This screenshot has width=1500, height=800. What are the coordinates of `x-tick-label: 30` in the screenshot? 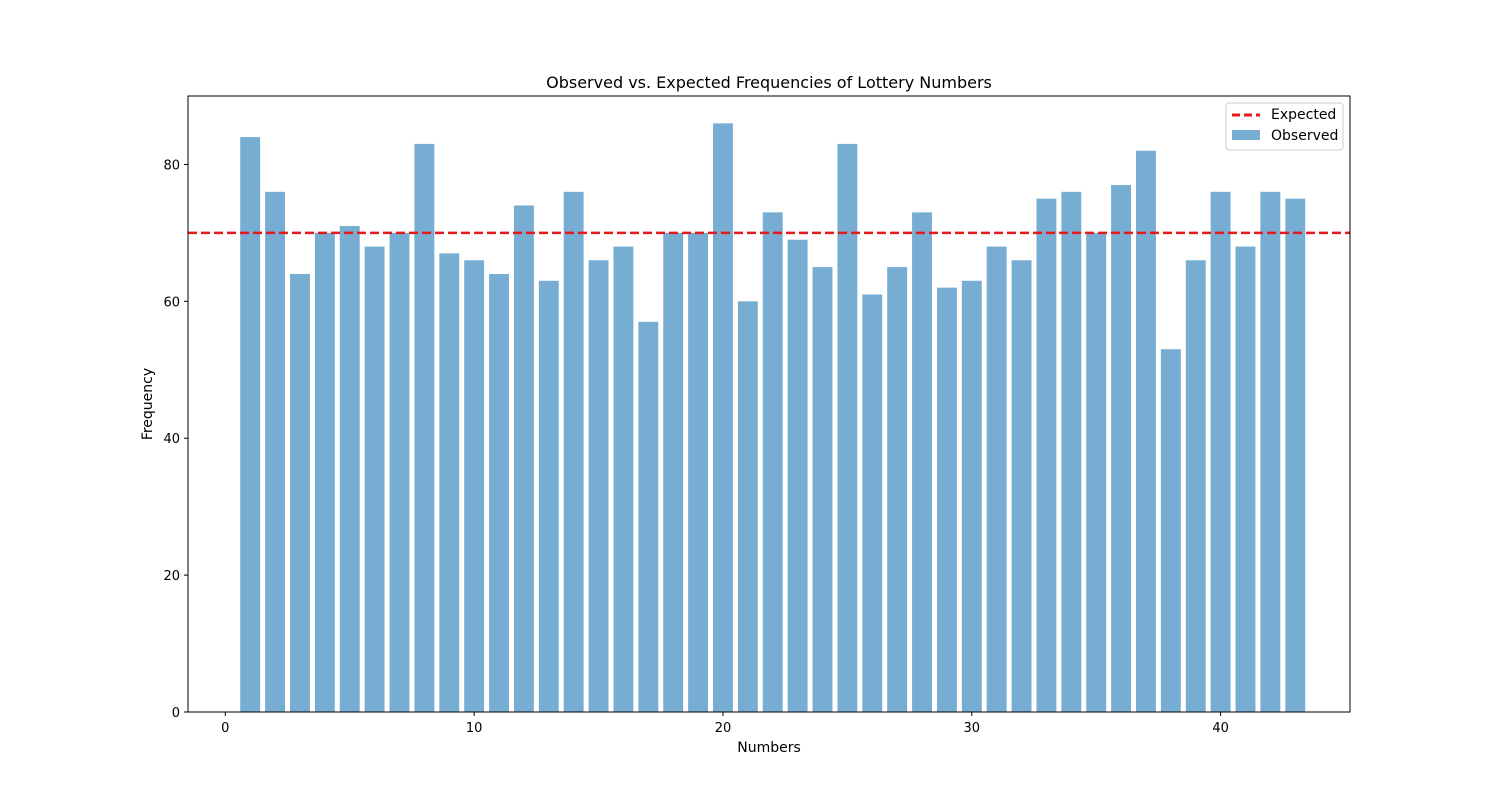 It's located at (972, 728).